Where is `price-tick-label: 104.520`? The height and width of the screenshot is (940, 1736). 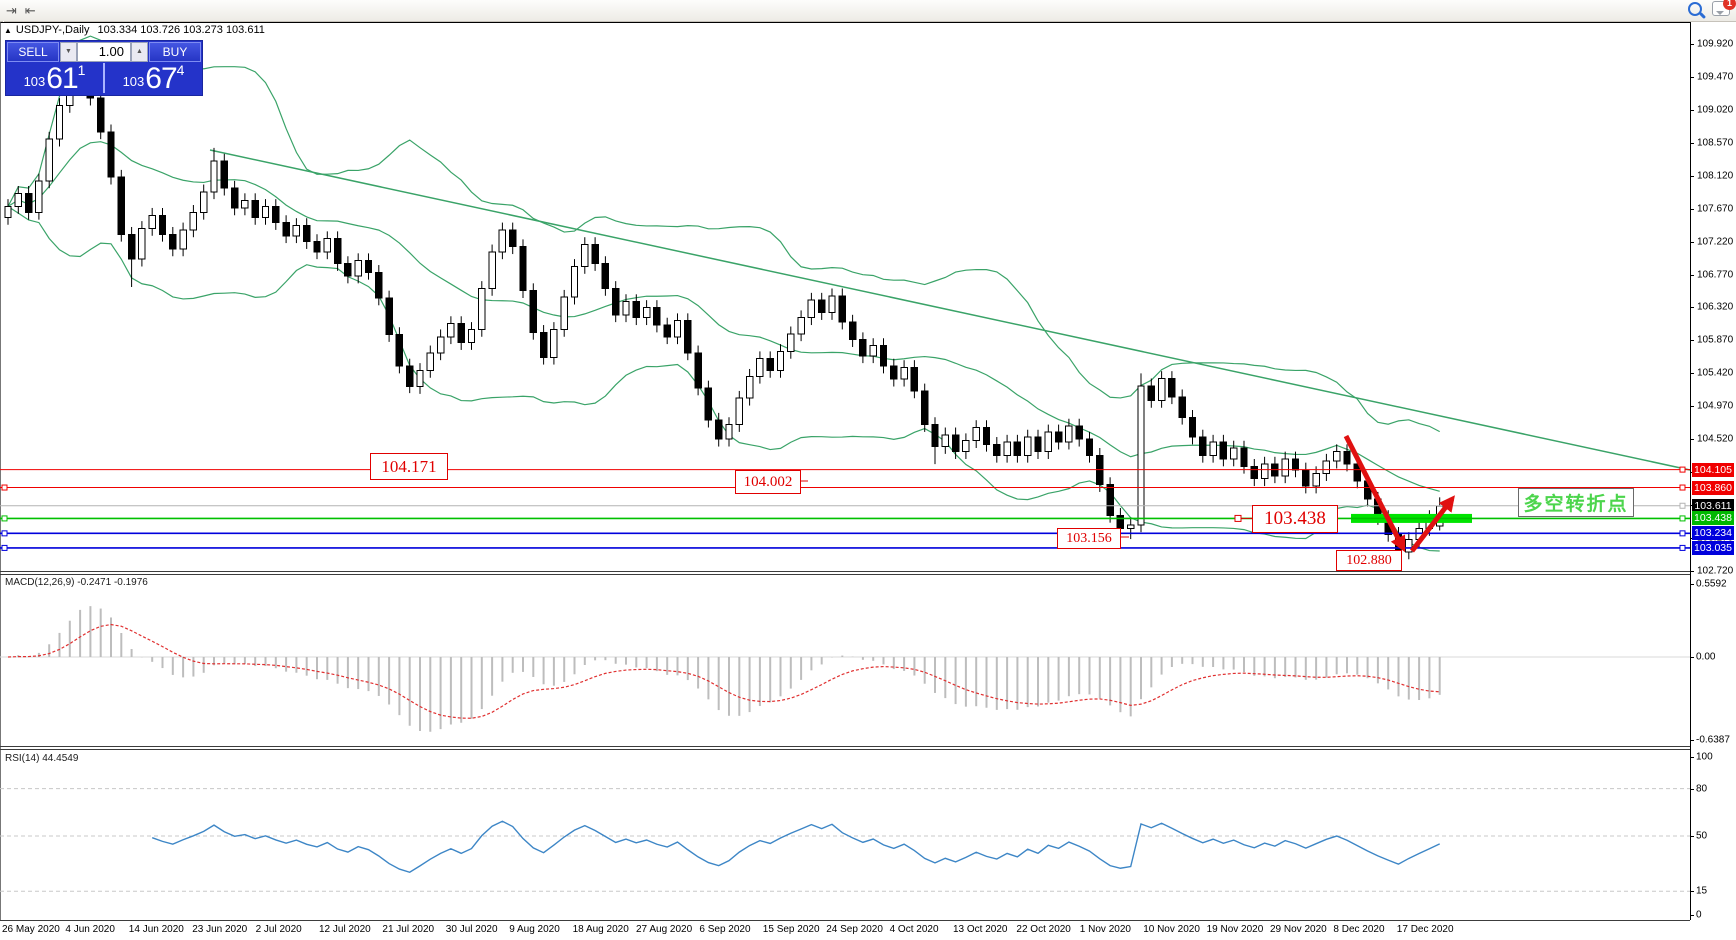 price-tick-label: 104.520 is located at coordinates (1715, 439).